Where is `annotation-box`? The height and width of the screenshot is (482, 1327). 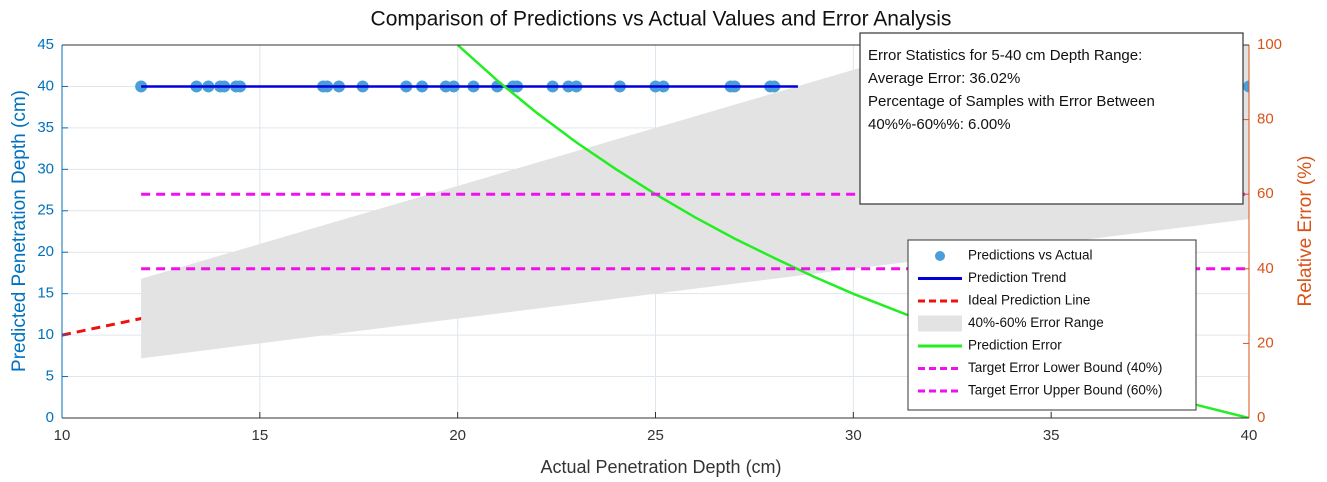
annotation-box is located at coordinates (1051, 118).